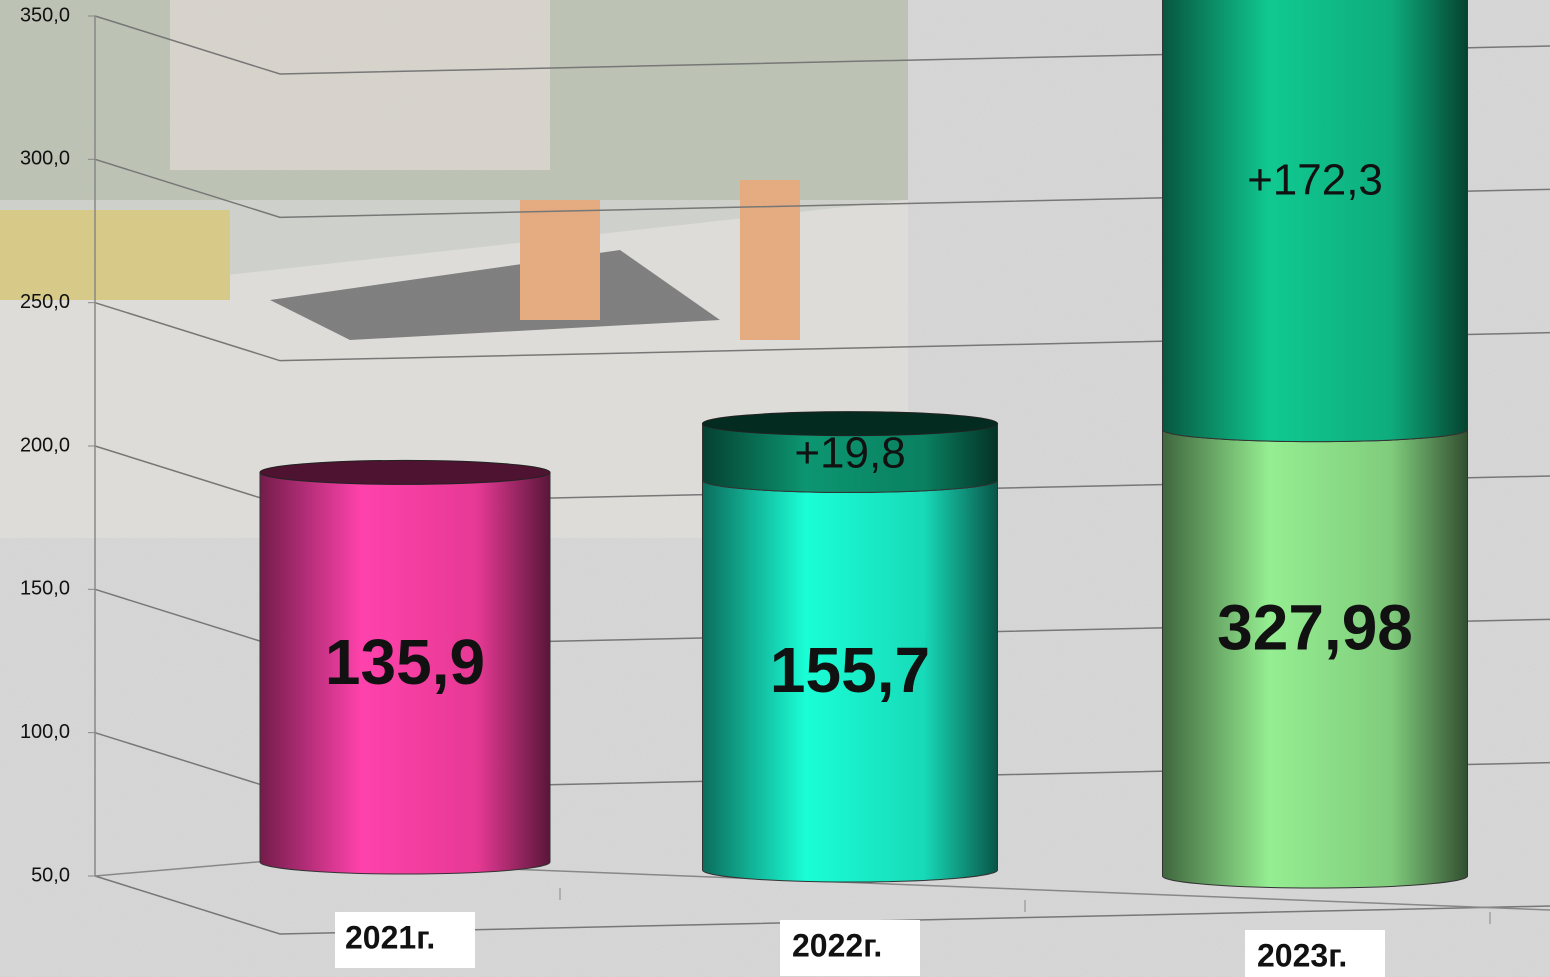 The image size is (1550, 977). What do you see at coordinates (45, 159) in the screenshot?
I see `y-tick-label: 300,0` at bounding box center [45, 159].